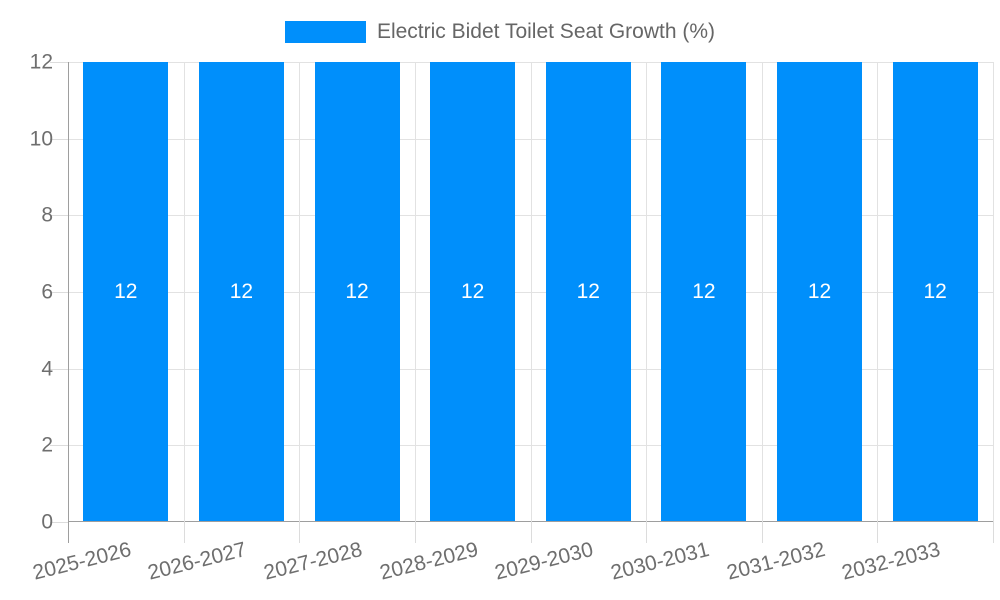  I want to click on bar-2027-2028: 12, so click(357, 292).